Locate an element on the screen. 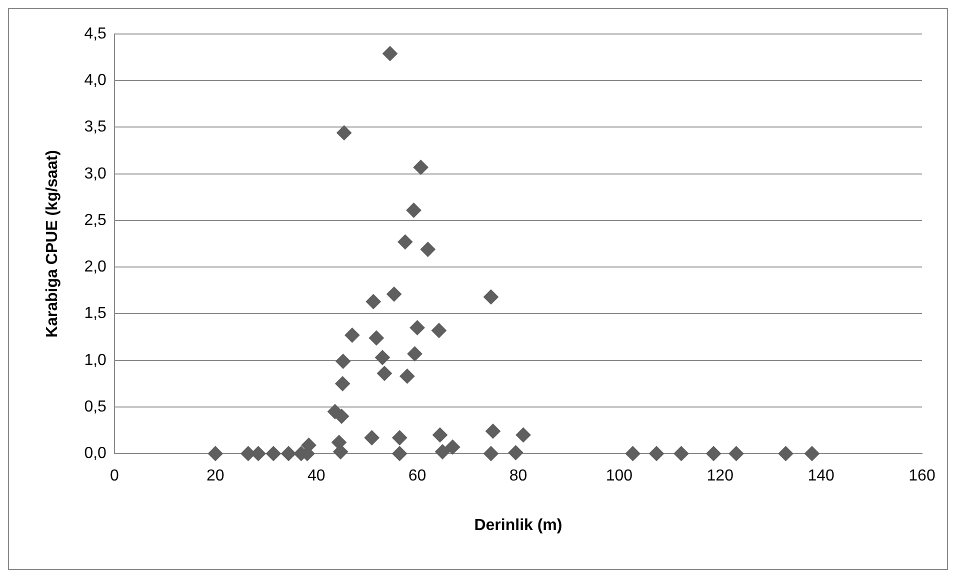 This screenshot has height=578, width=956. y-tick-label: 4,5 is located at coordinates (95, 33).